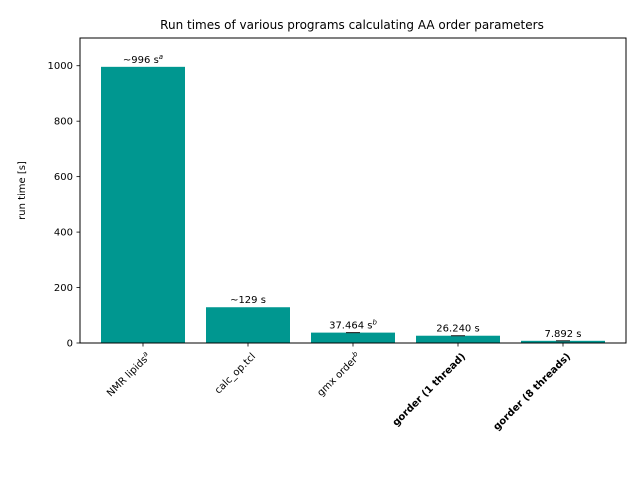  Describe the element at coordinates (353, 325) in the screenshot. I see `data-label-2: 37.464 sb` at that location.